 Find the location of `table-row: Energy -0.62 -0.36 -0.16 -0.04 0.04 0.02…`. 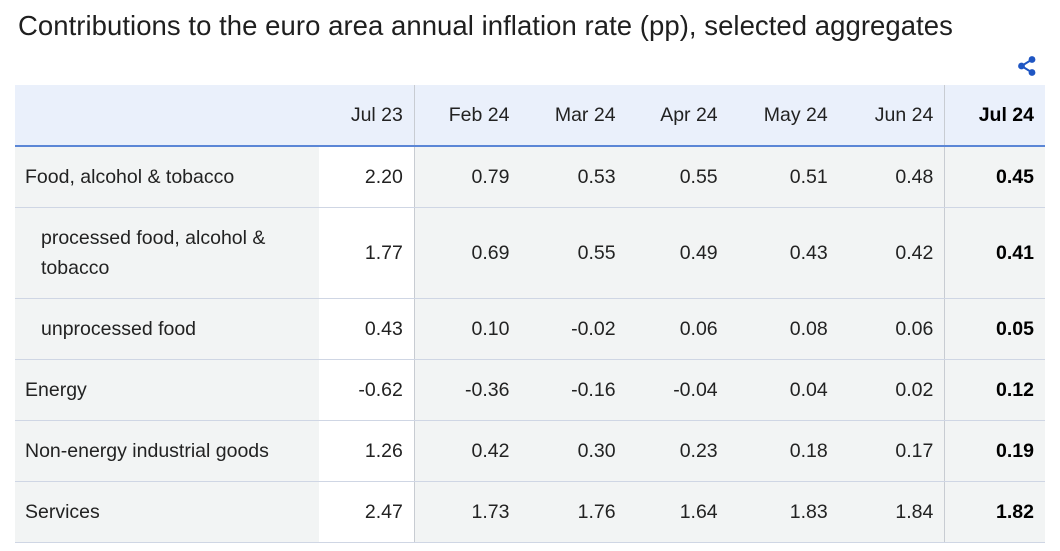

table-row: Energy -0.62 -0.36 -0.16 -0.04 0.04 0.02… is located at coordinates (530, 390).